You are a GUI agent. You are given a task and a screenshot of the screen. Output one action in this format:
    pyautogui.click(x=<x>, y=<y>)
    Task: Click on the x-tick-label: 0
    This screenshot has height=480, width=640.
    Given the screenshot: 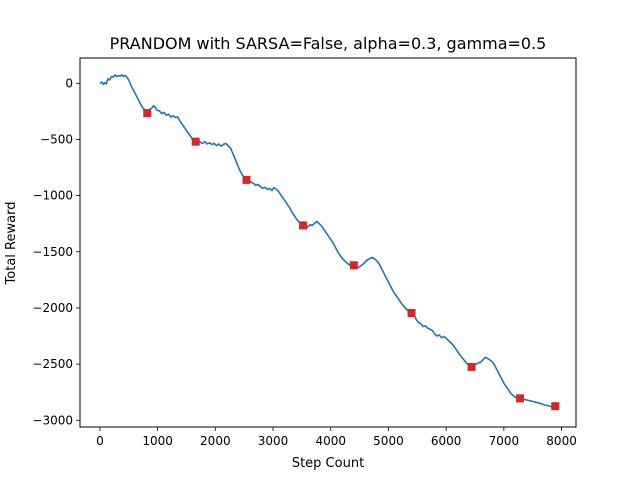 What is the action you would take?
    pyautogui.click(x=100, y=441)
    